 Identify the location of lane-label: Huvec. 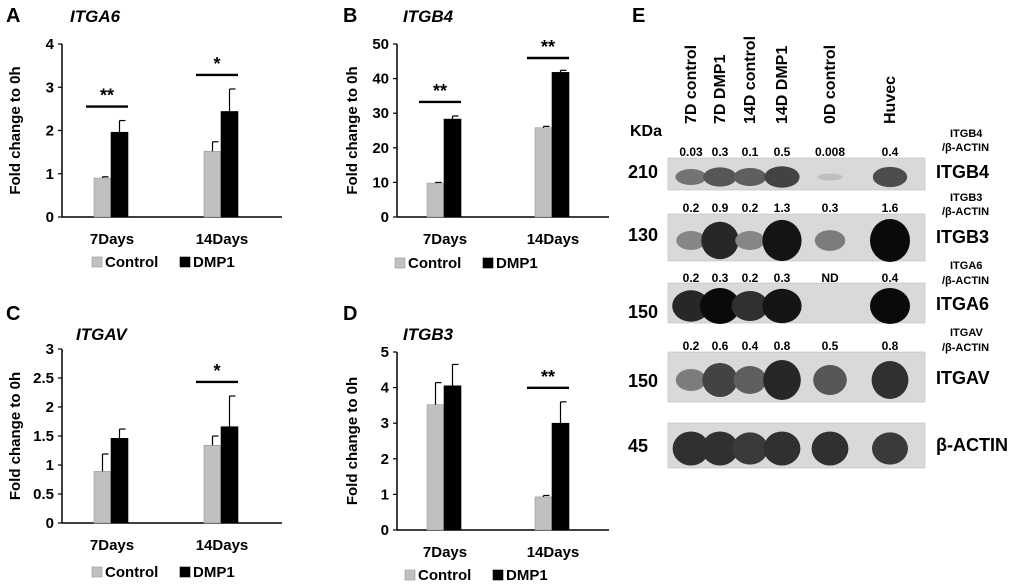
(890, 100).